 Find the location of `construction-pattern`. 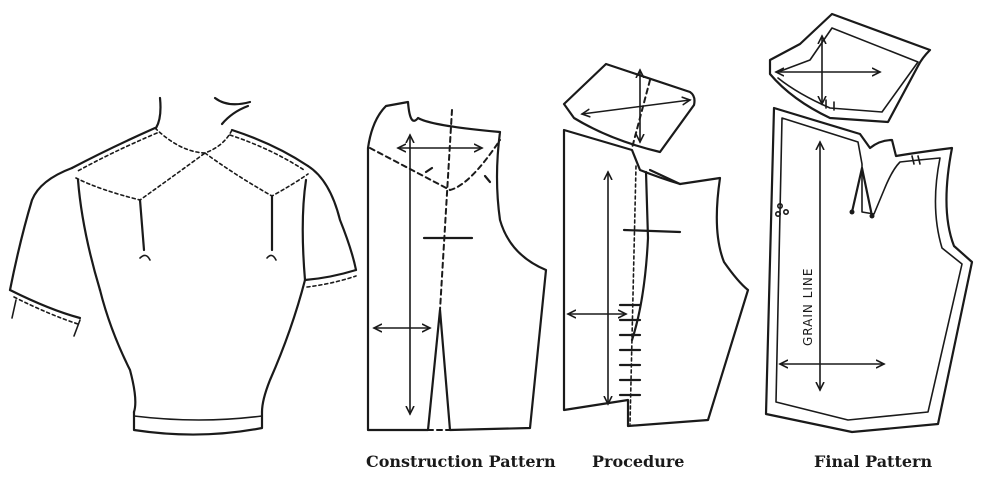

construction-pattern is located at coordinates (457, 266).